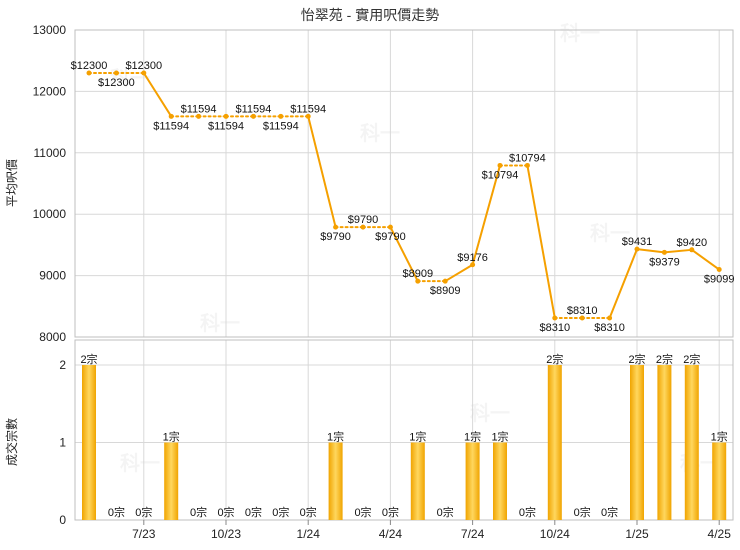  I want to click on price-ytick-11000: 11000, so click(50, 153).